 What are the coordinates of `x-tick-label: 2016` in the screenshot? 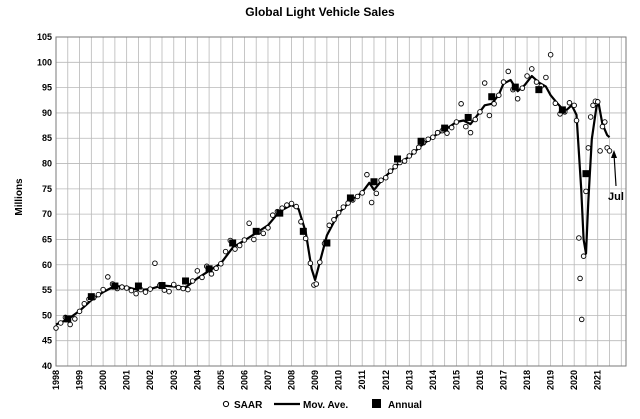 It's located at (480, 380).